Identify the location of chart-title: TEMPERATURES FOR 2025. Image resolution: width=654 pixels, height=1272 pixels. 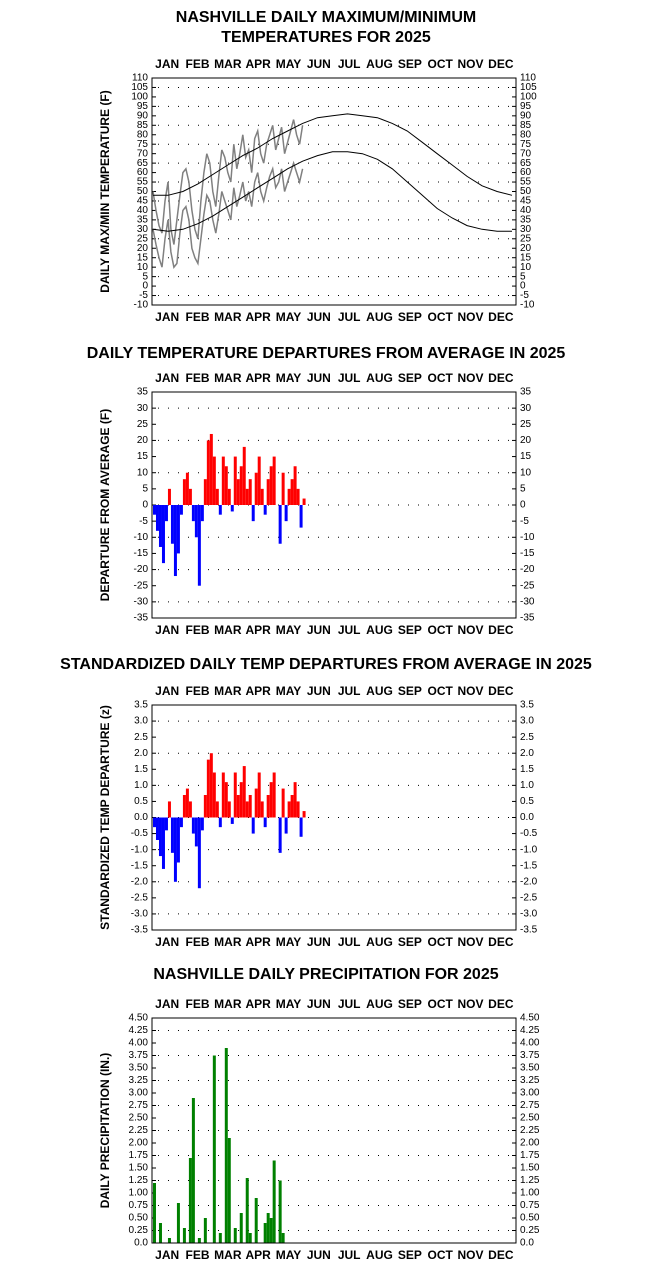
(326, 37).